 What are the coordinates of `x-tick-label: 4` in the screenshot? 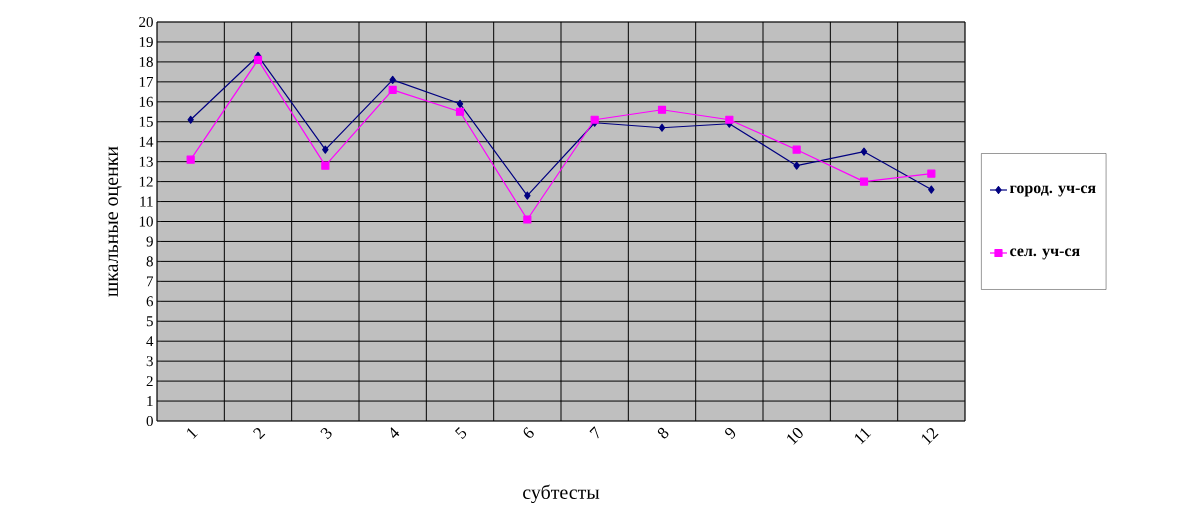 It's located at (395, 432).